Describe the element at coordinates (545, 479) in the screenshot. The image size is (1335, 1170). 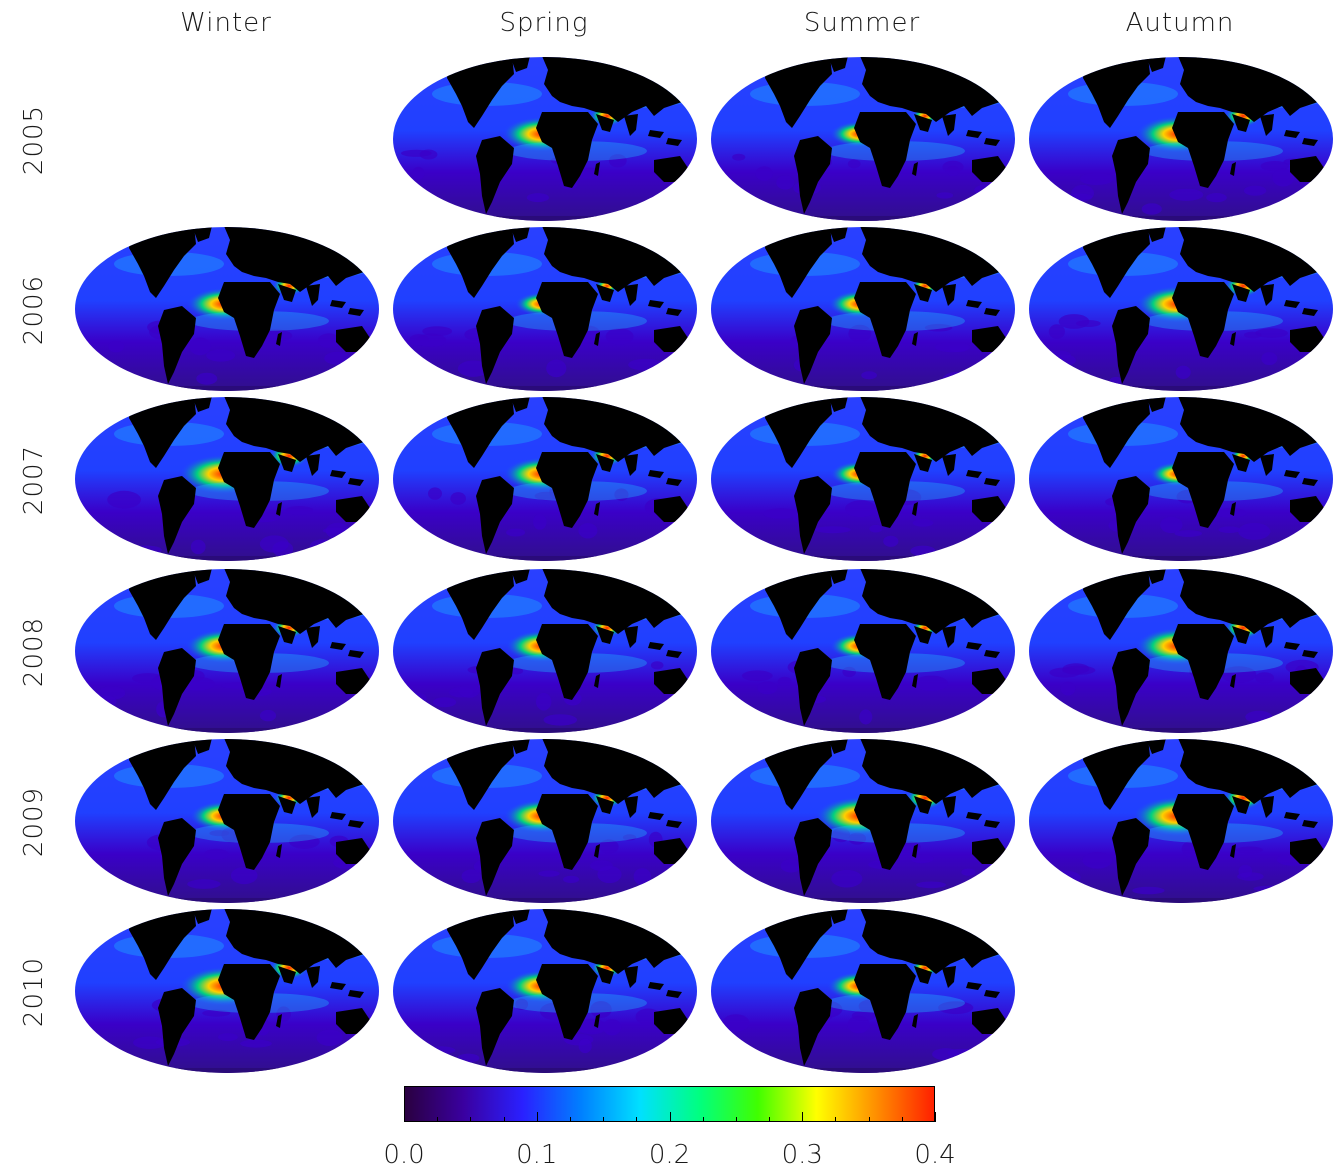
I see `map-panel-2007-spring` at that location.